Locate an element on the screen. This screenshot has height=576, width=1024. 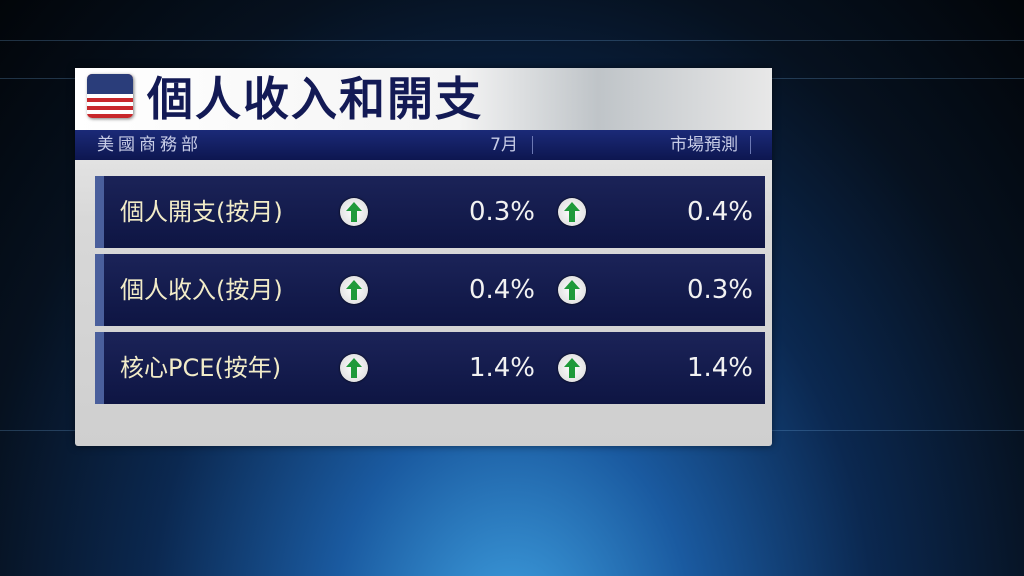
background-line is located at coordinates (512, 40).